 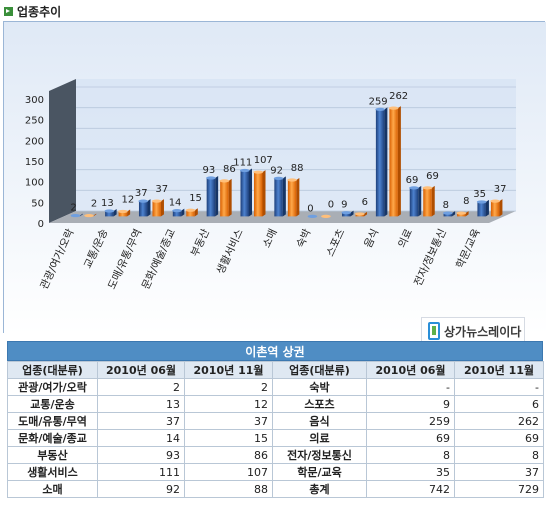 I want to click on data-label: 8, so click(x=466, y=201).